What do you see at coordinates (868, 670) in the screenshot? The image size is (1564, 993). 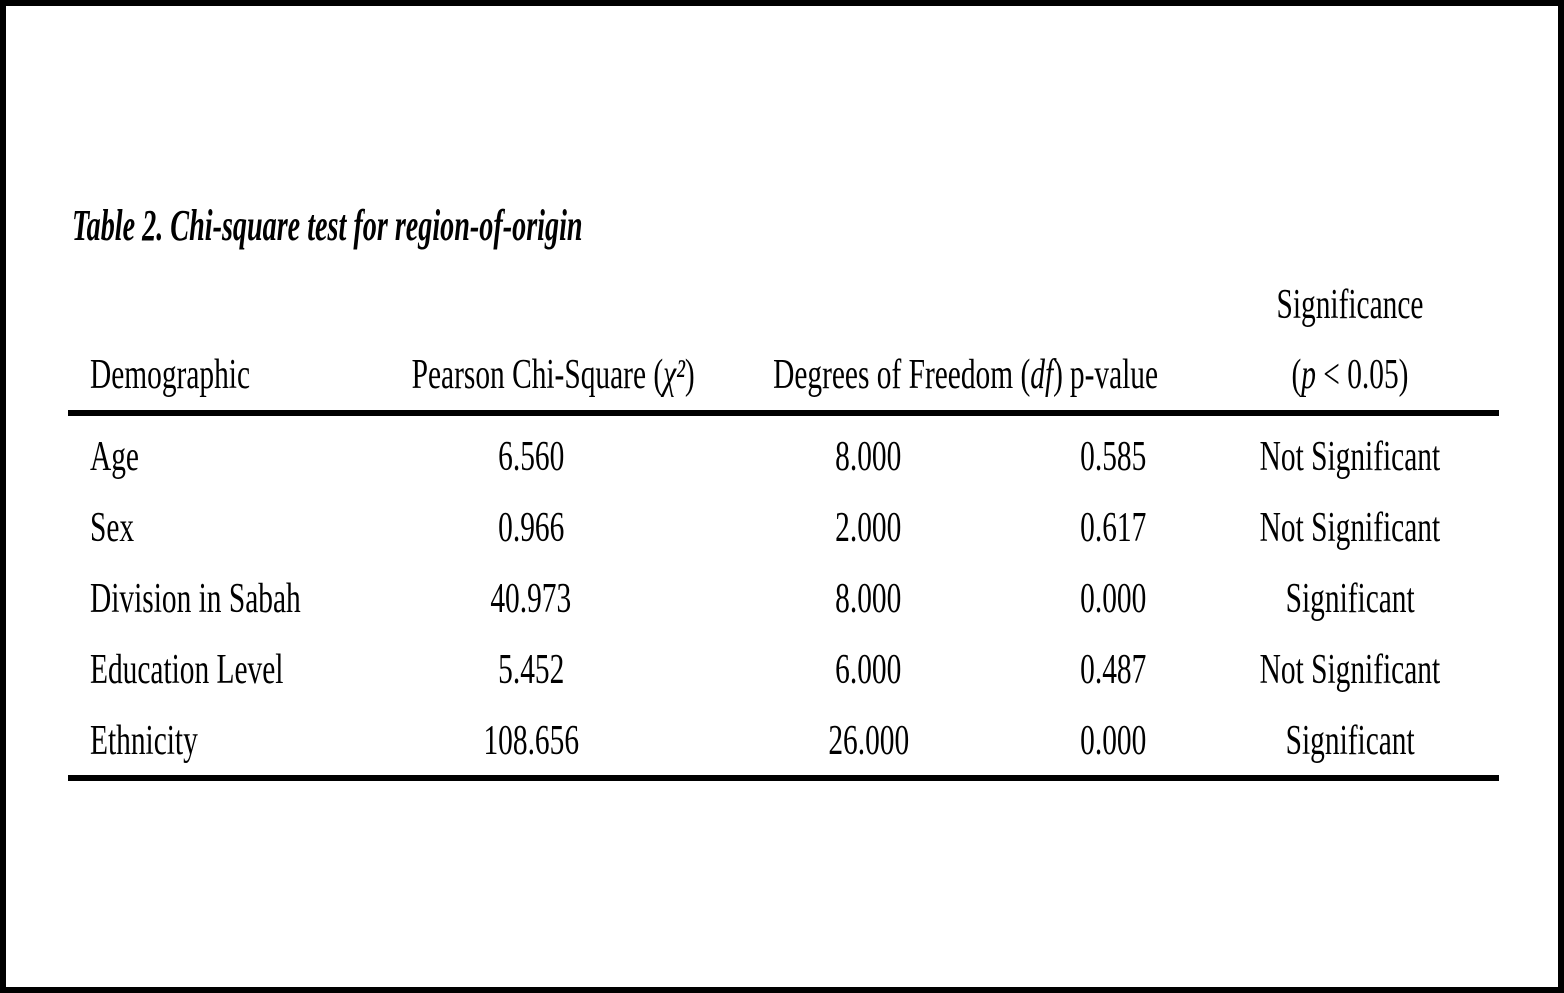 I see `cell-degrees-of-freedom: 6.000` at bounding box center [868, 670].